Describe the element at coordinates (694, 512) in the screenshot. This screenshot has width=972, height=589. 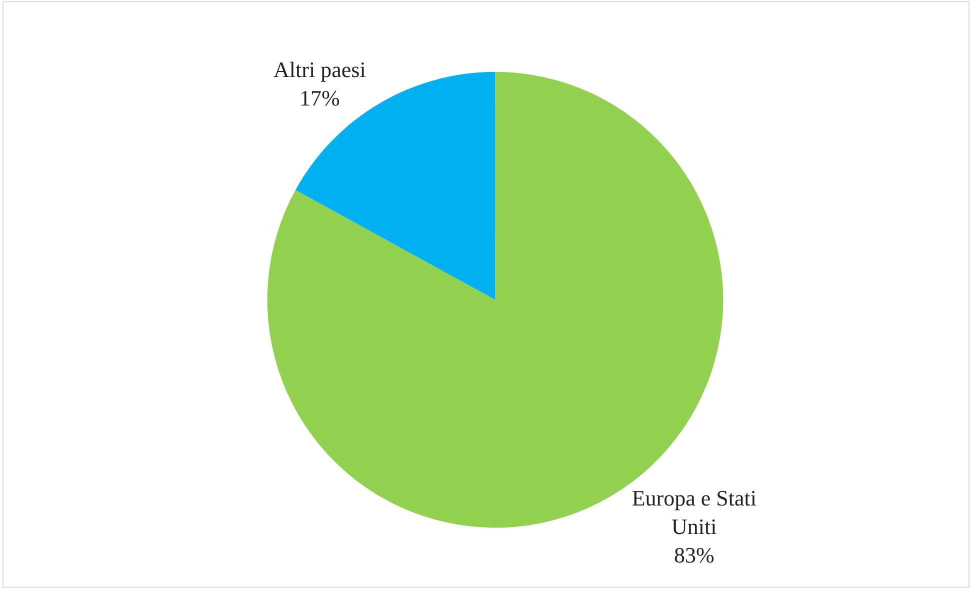
I see `slice-label: Europa e Stati Uniti` at that location.